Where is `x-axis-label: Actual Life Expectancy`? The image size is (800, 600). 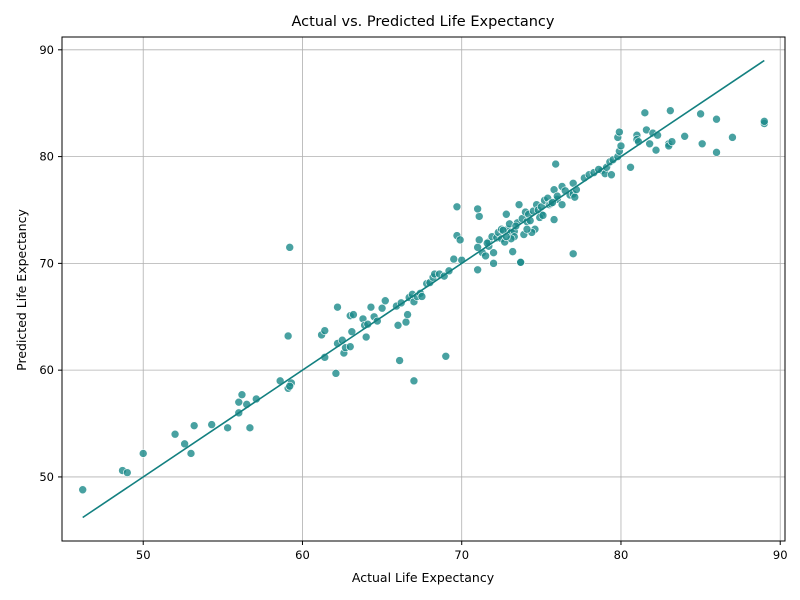 x-axis-label: Actual Life Expectancy is located at coordinates (423, 577).